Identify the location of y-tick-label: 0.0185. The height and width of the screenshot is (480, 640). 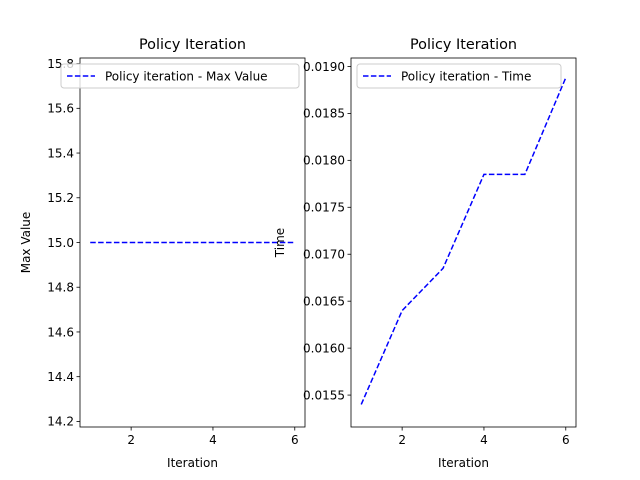
(324, 114).